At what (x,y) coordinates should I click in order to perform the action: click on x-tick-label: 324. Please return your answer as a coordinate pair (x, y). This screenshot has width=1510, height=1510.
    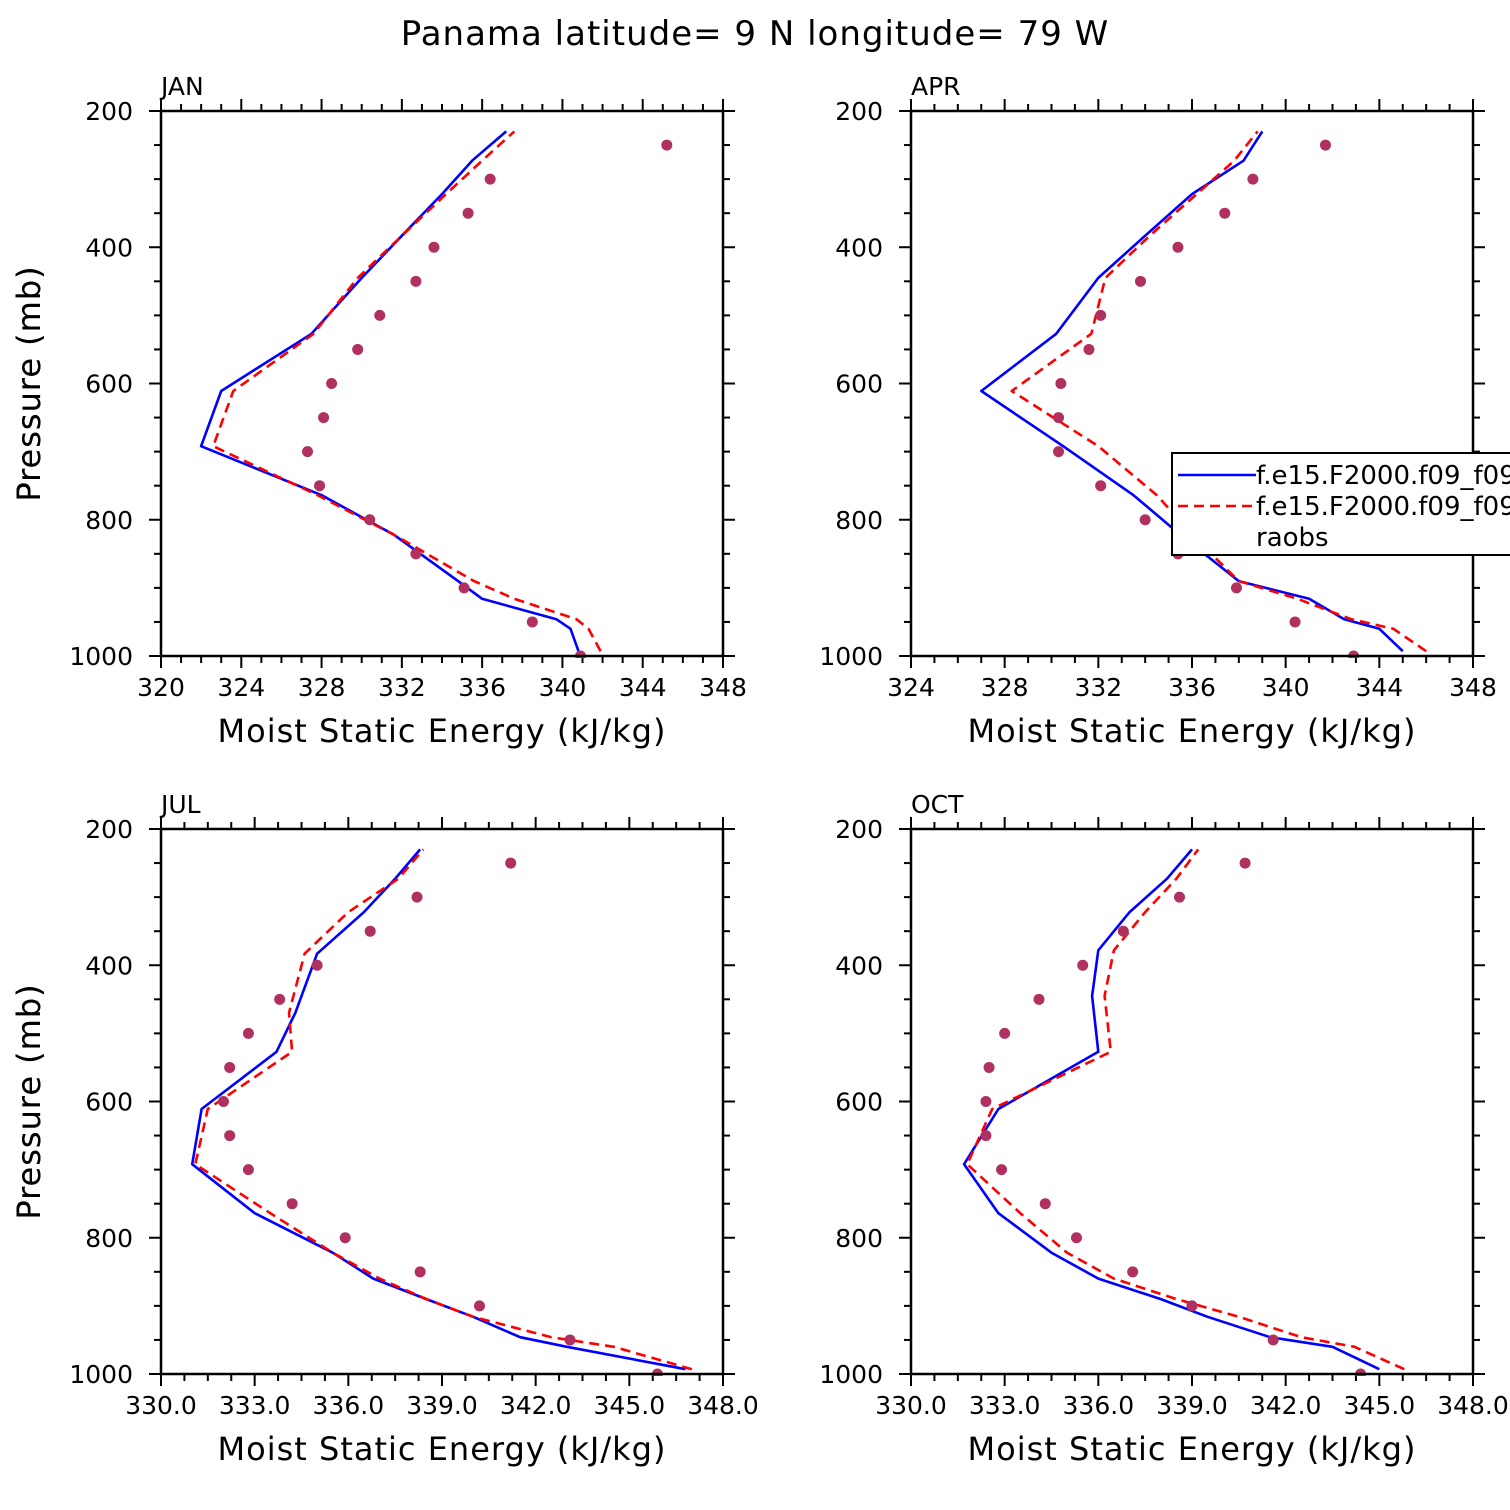
    Looking at the image, I should click on (241, 687).